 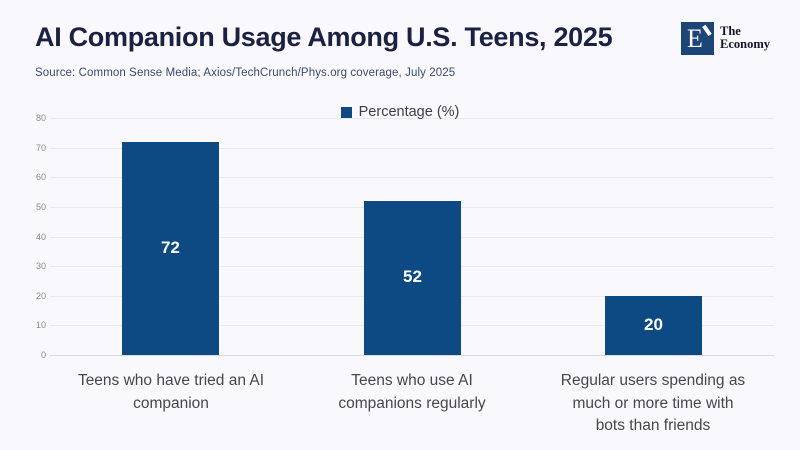 I want to click on bar-value-label-1: 72, so click(x=170, y=247).